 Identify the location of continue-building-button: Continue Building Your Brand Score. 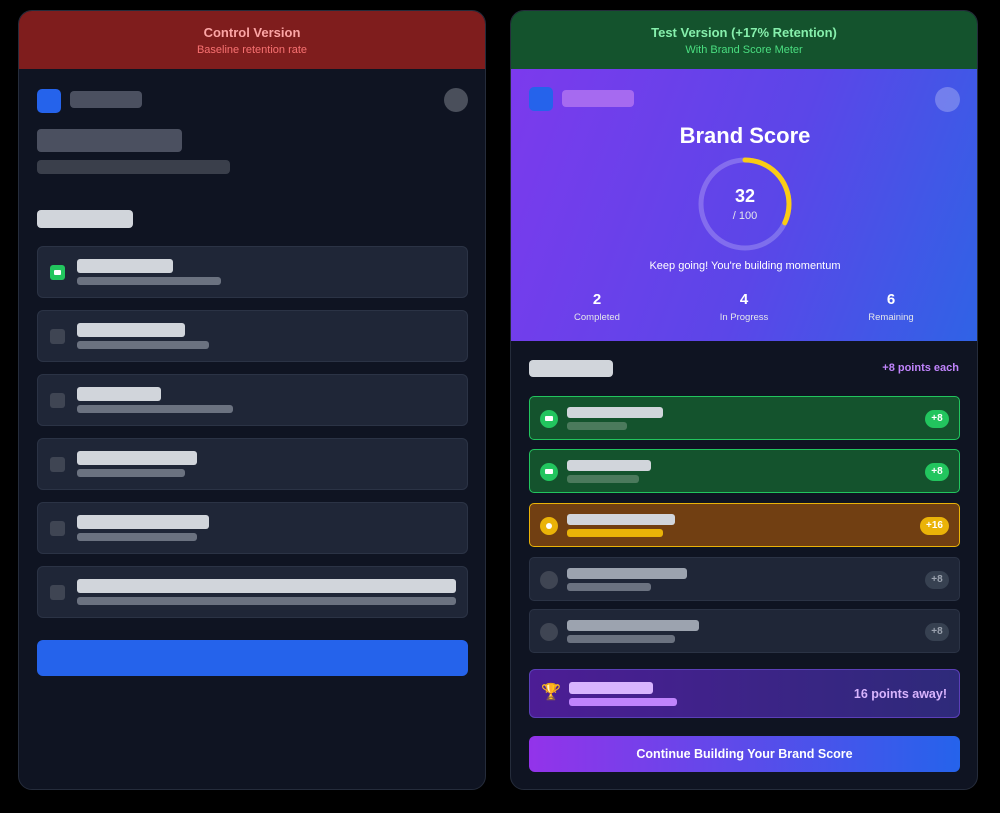
(744, 754).